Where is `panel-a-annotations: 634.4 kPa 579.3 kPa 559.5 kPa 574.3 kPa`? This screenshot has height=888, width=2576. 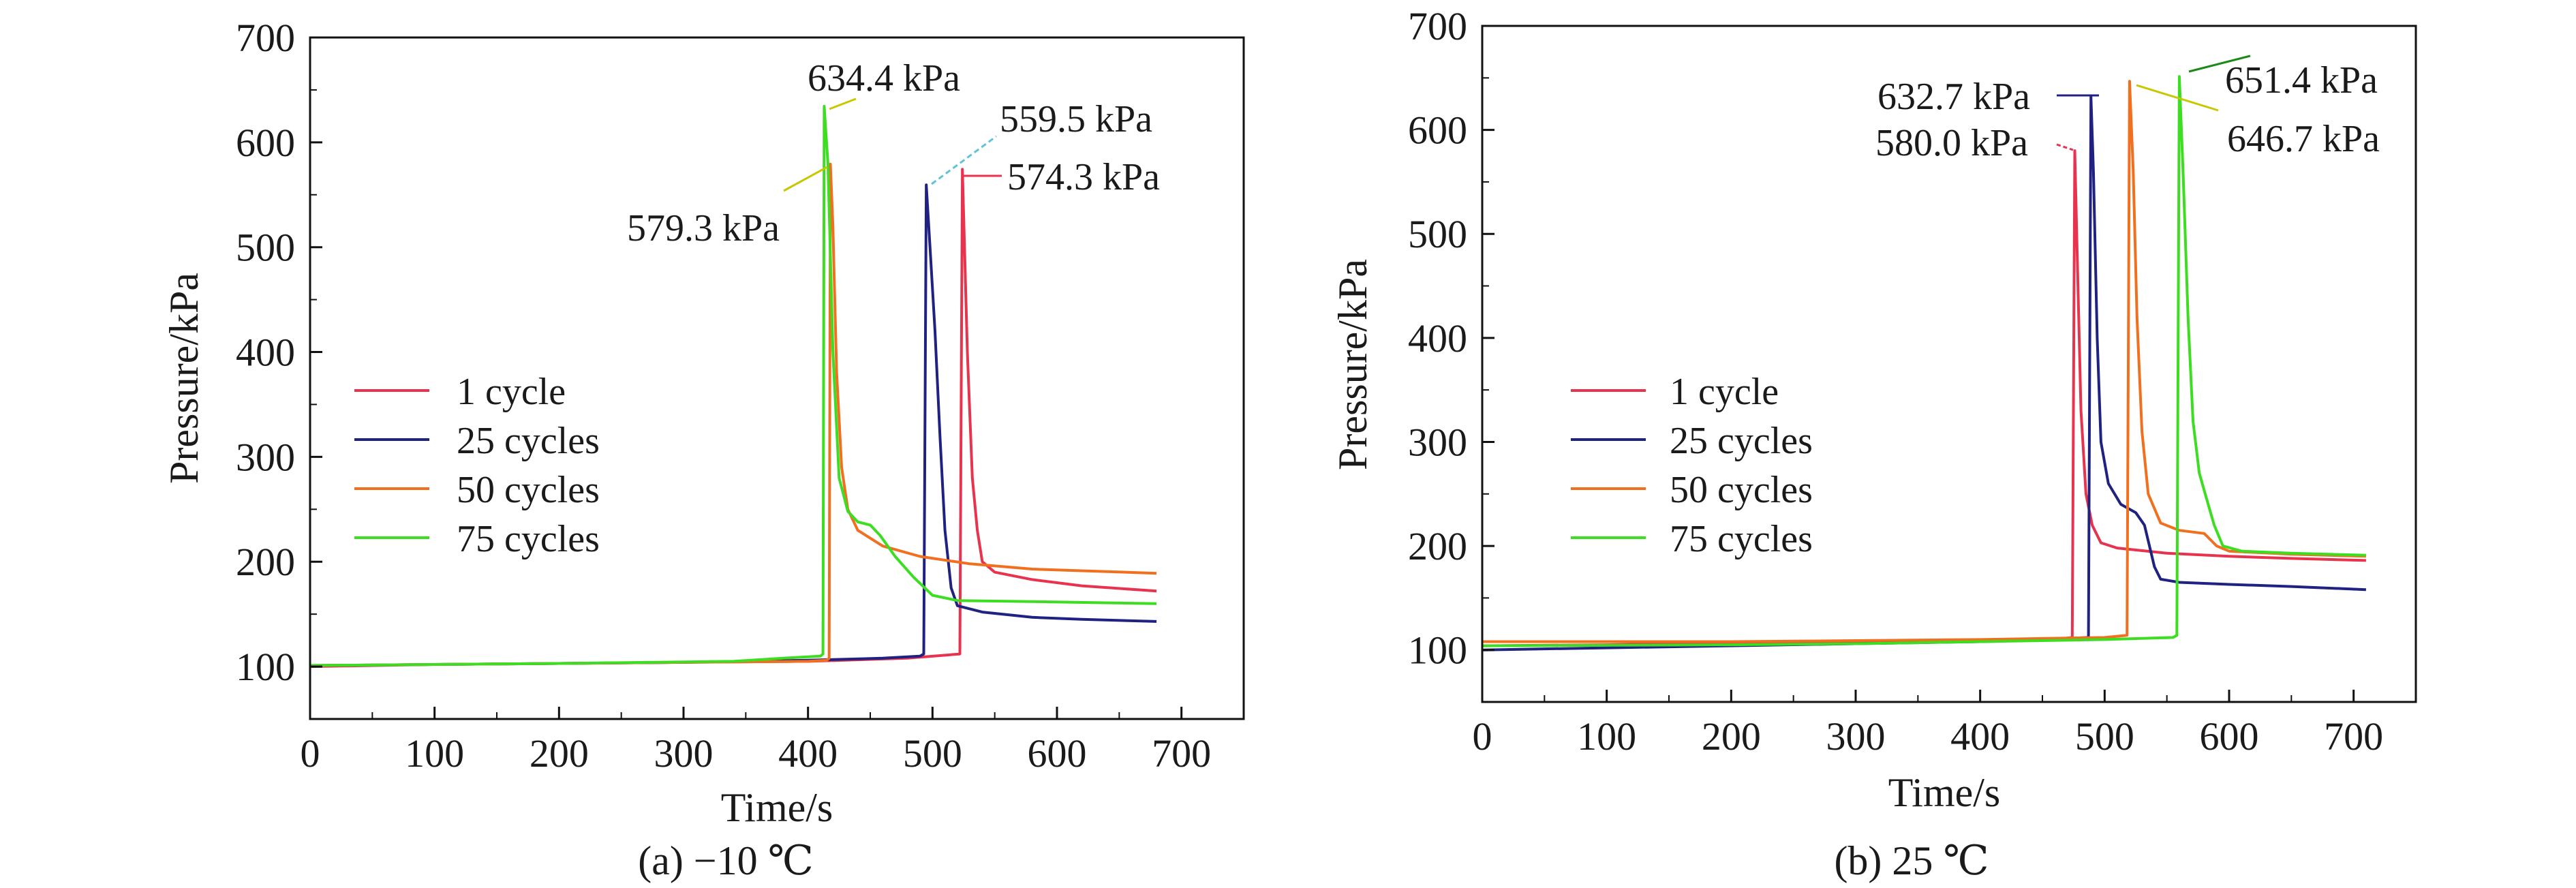 panel-a-annotations: 634.4 kPa 579.3 kPa 559.5 kPa 574.3 kPa is located at coordinates (894, 153).